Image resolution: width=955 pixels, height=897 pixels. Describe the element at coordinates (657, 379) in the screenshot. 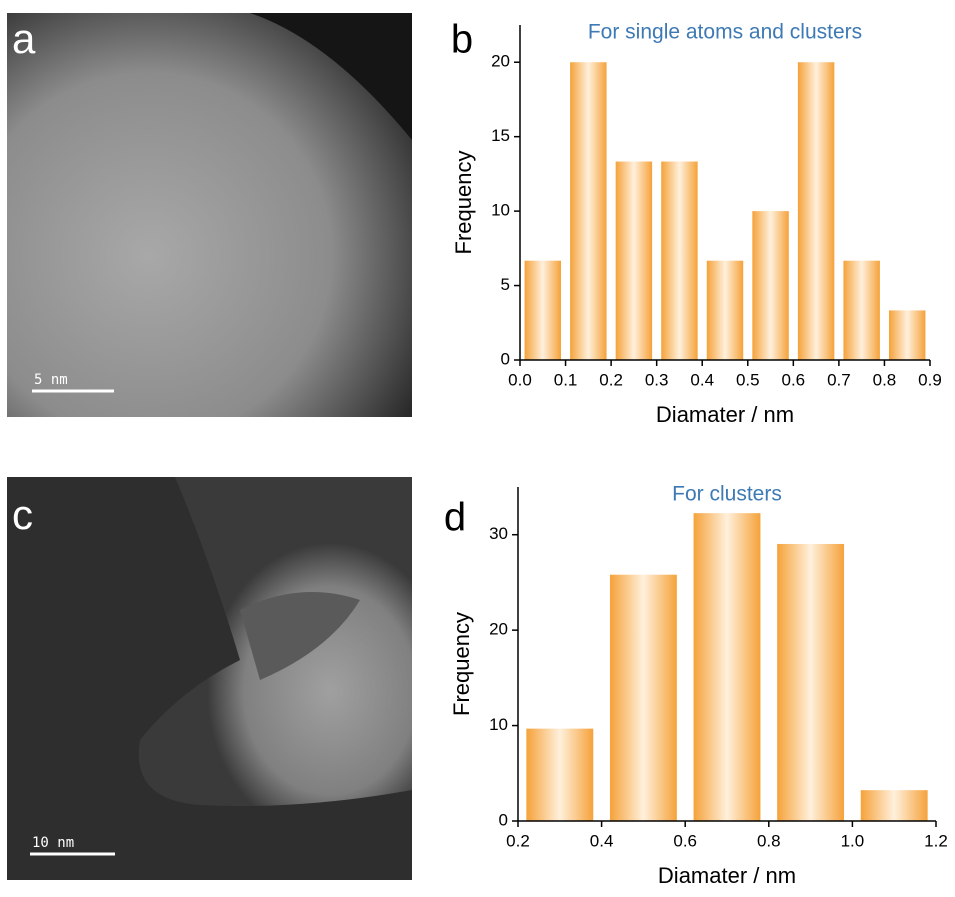

I see `x-tick-label: 0.3` at that location.